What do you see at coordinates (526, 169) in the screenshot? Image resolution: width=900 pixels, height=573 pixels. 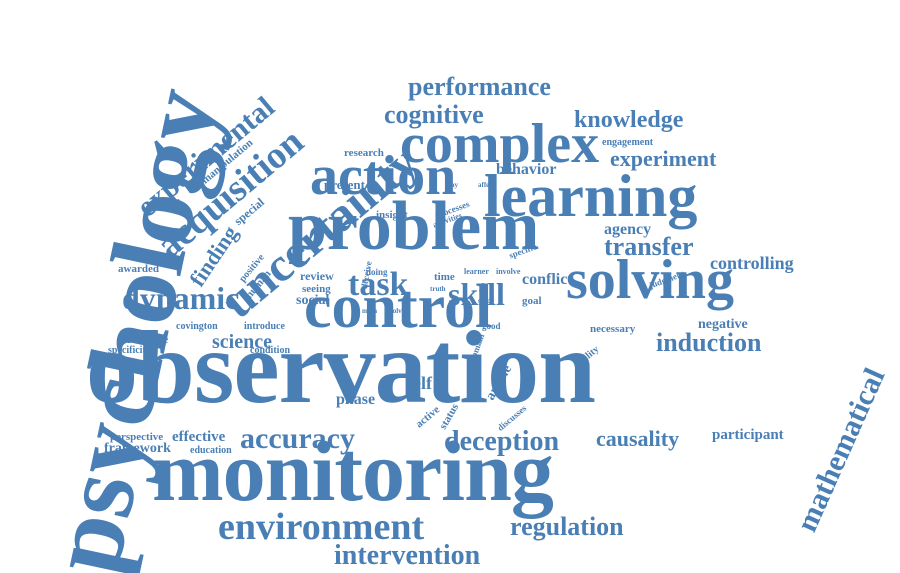 I see `word-behavior: behavior` at bounding box center [526, 169].